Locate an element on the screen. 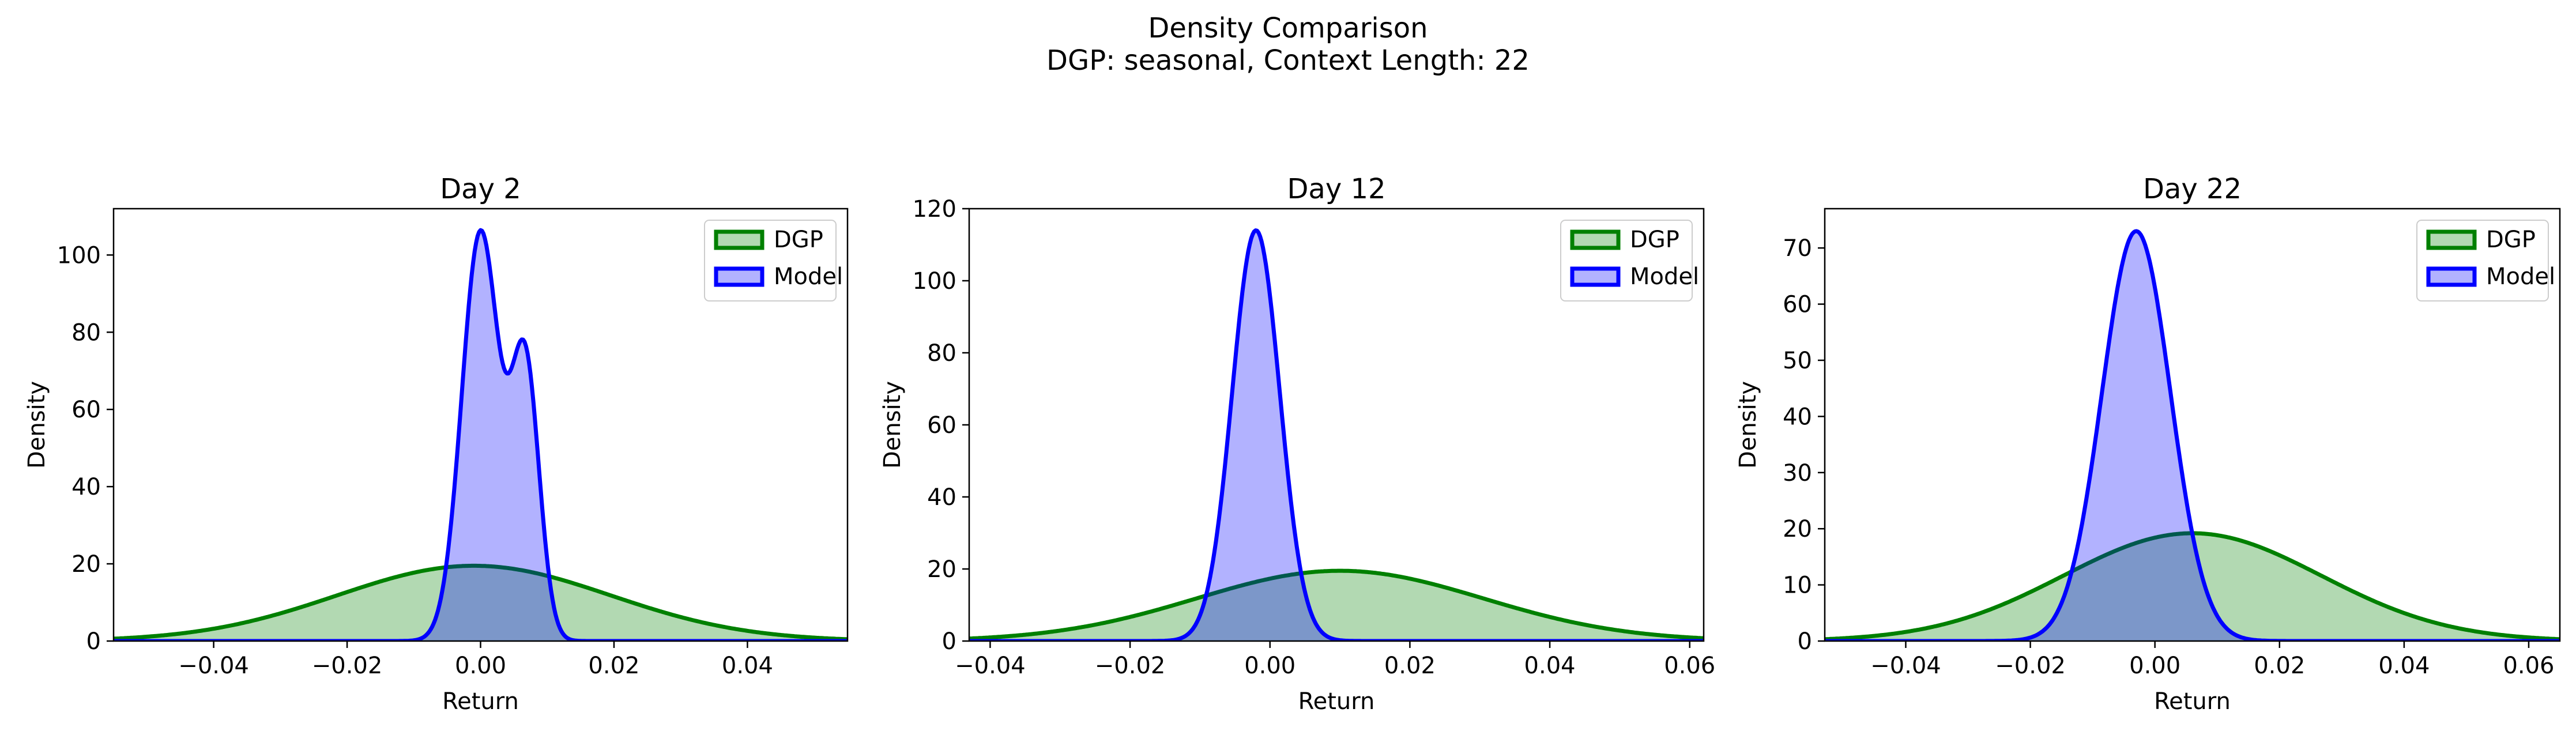 The height and width of the screenshot is (735, 2576). y-tick-label: 10 is located at coordinates (1797, 585).